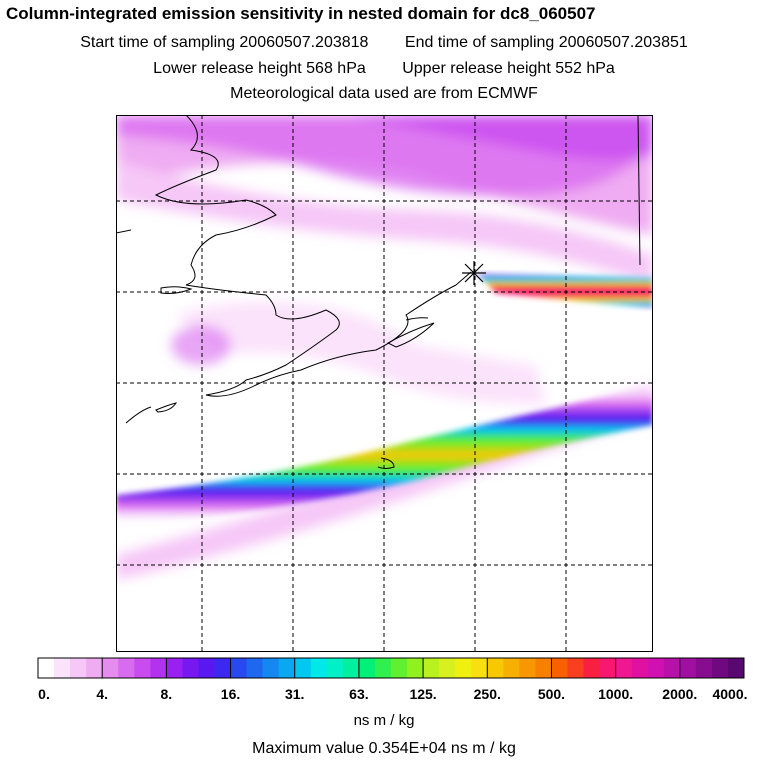  I want to click on colorbar-tick-label: 2000., so click(680, 694).